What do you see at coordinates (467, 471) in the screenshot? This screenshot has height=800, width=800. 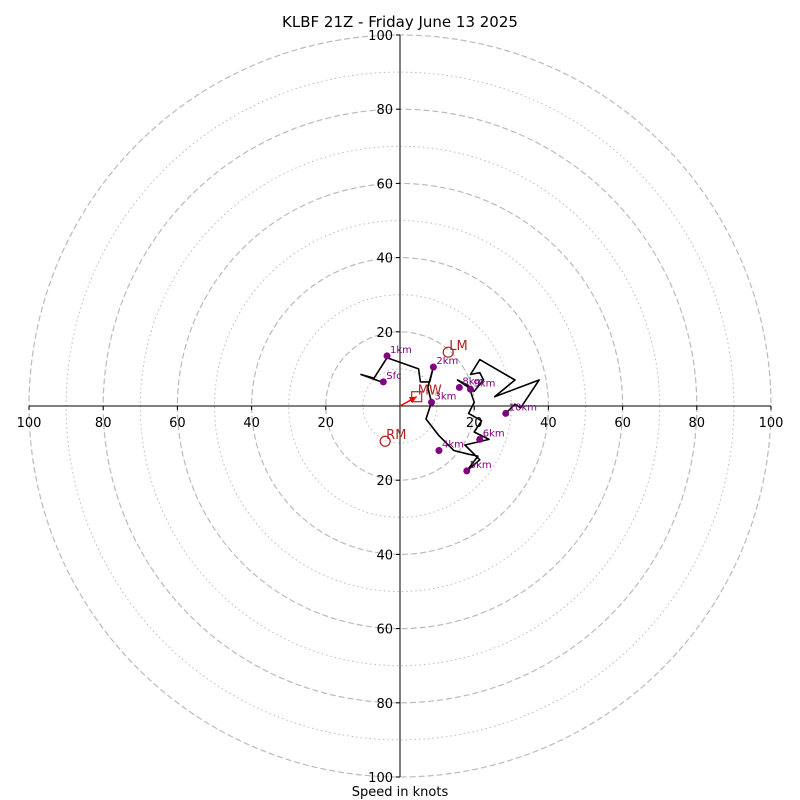 I see `height-marker-5km` at bounding box center [467, 471].